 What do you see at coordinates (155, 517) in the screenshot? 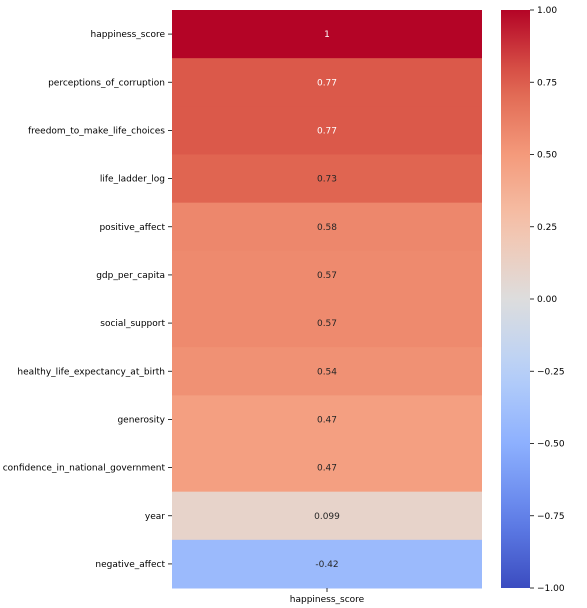
I see `row-label-year: year` at bounding box center [155, 517].